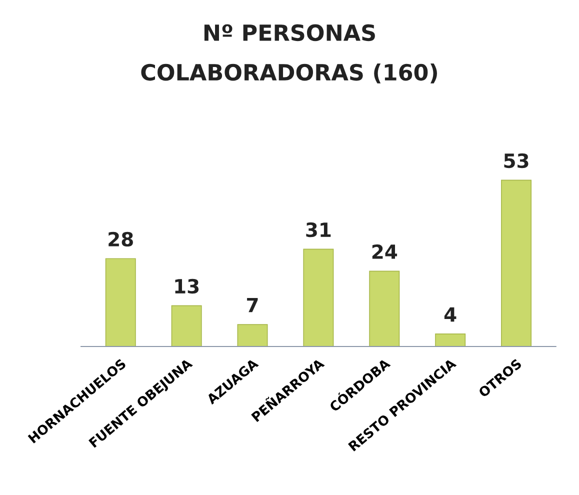 The height and width of the screenshot is (495, 579). I want to click on data-label: 28, so click(120, 239).